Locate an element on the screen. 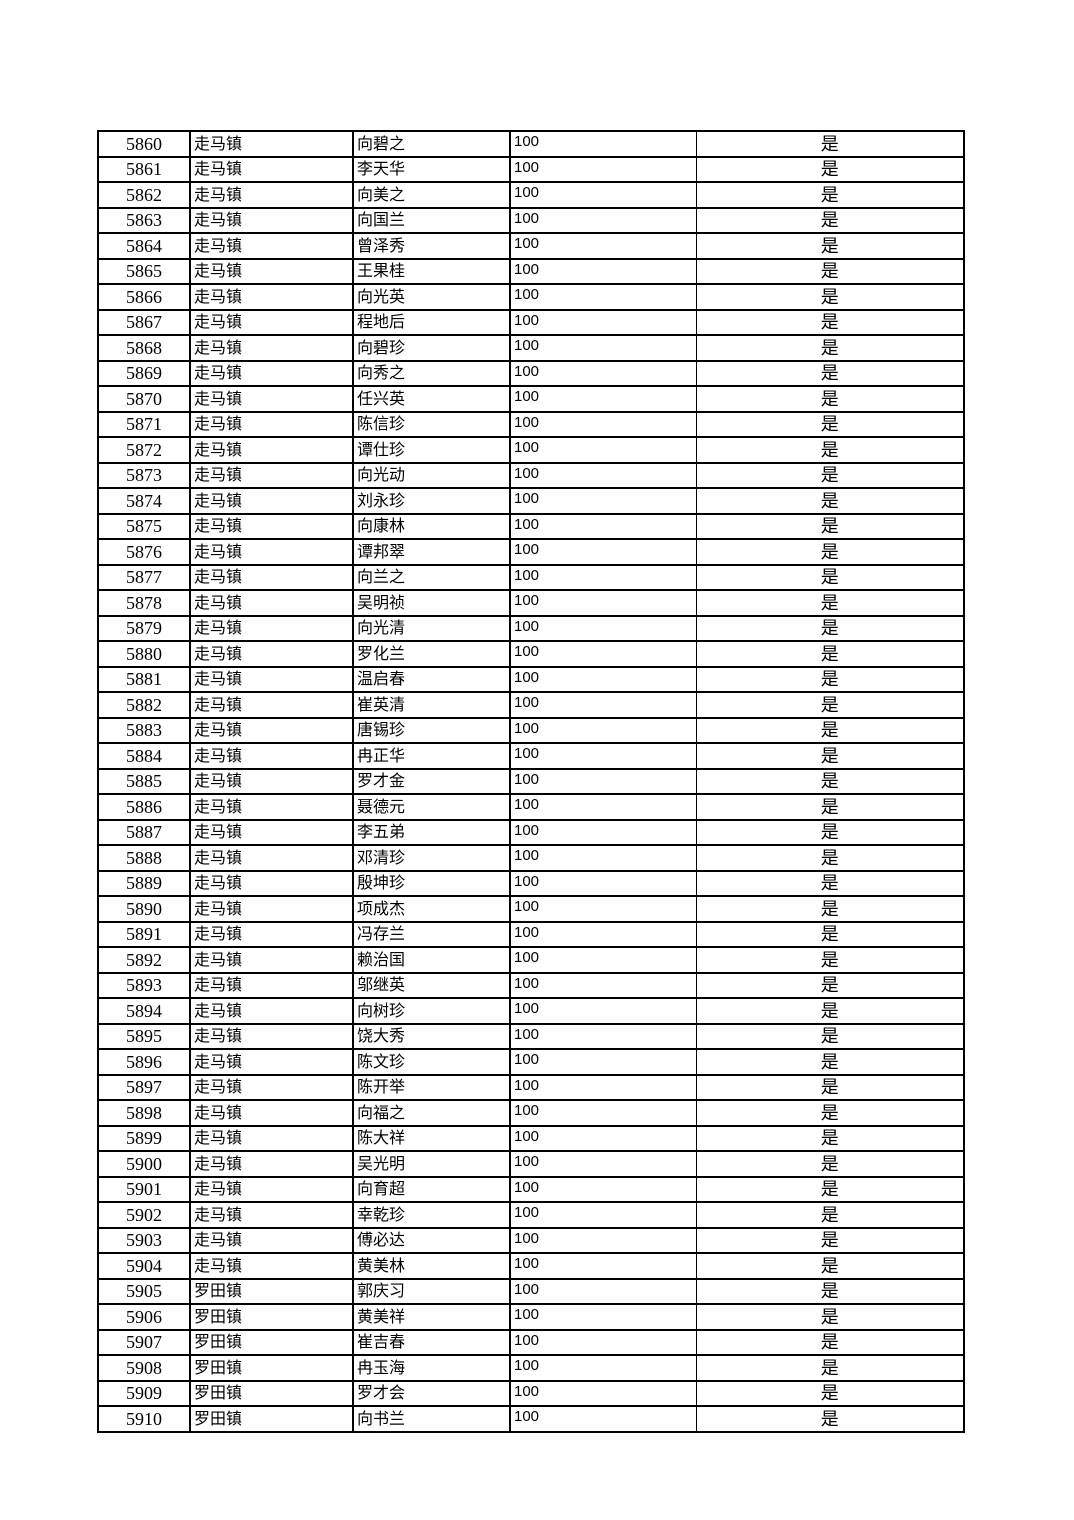 The width and height of the screenshot is (1074, 1520). row-number-cell: 5874 is located at coordinates (144, 500).